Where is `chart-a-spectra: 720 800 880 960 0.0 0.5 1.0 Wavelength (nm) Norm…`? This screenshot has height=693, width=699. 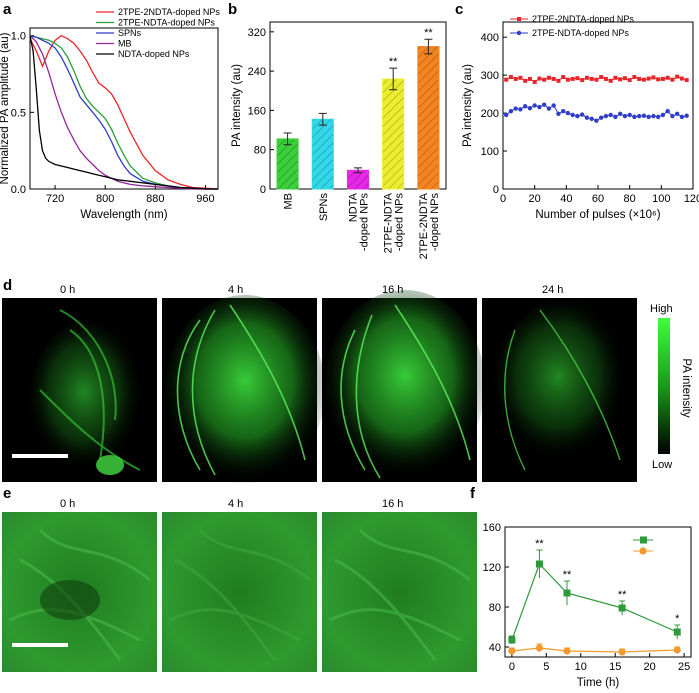
chart-a-spectra: 720 800 880 960 0.0 0.5 1.0 Wavelength (nm) Norm… is located at coordinates (110, 114).